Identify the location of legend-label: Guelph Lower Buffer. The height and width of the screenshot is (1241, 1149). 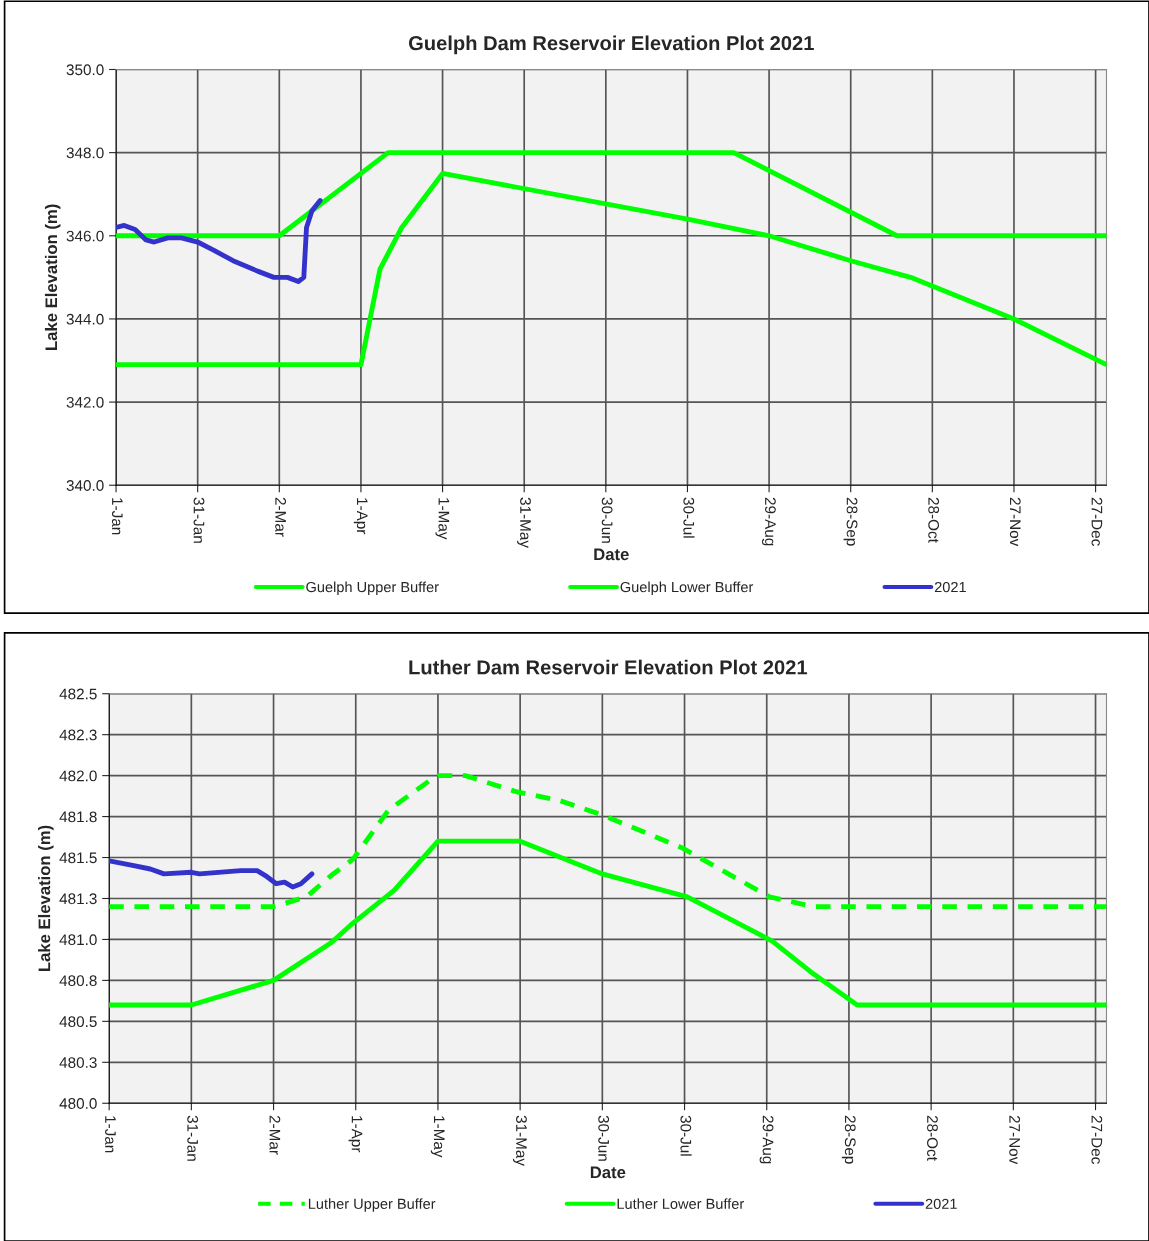
(687, 588).